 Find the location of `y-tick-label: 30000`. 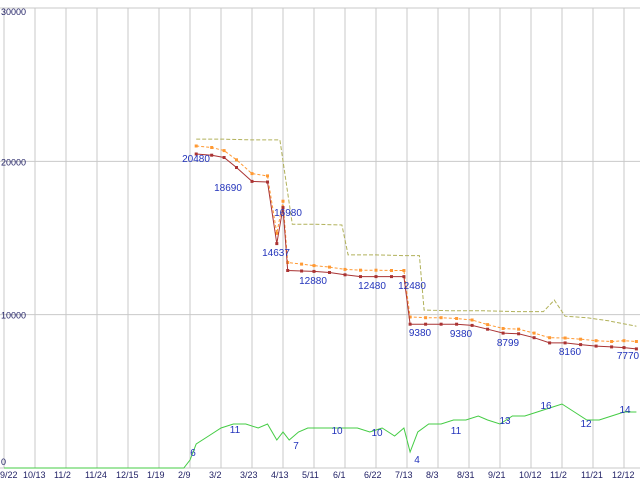

y-tick-label: 30000 is located at coordinates (13, 12).